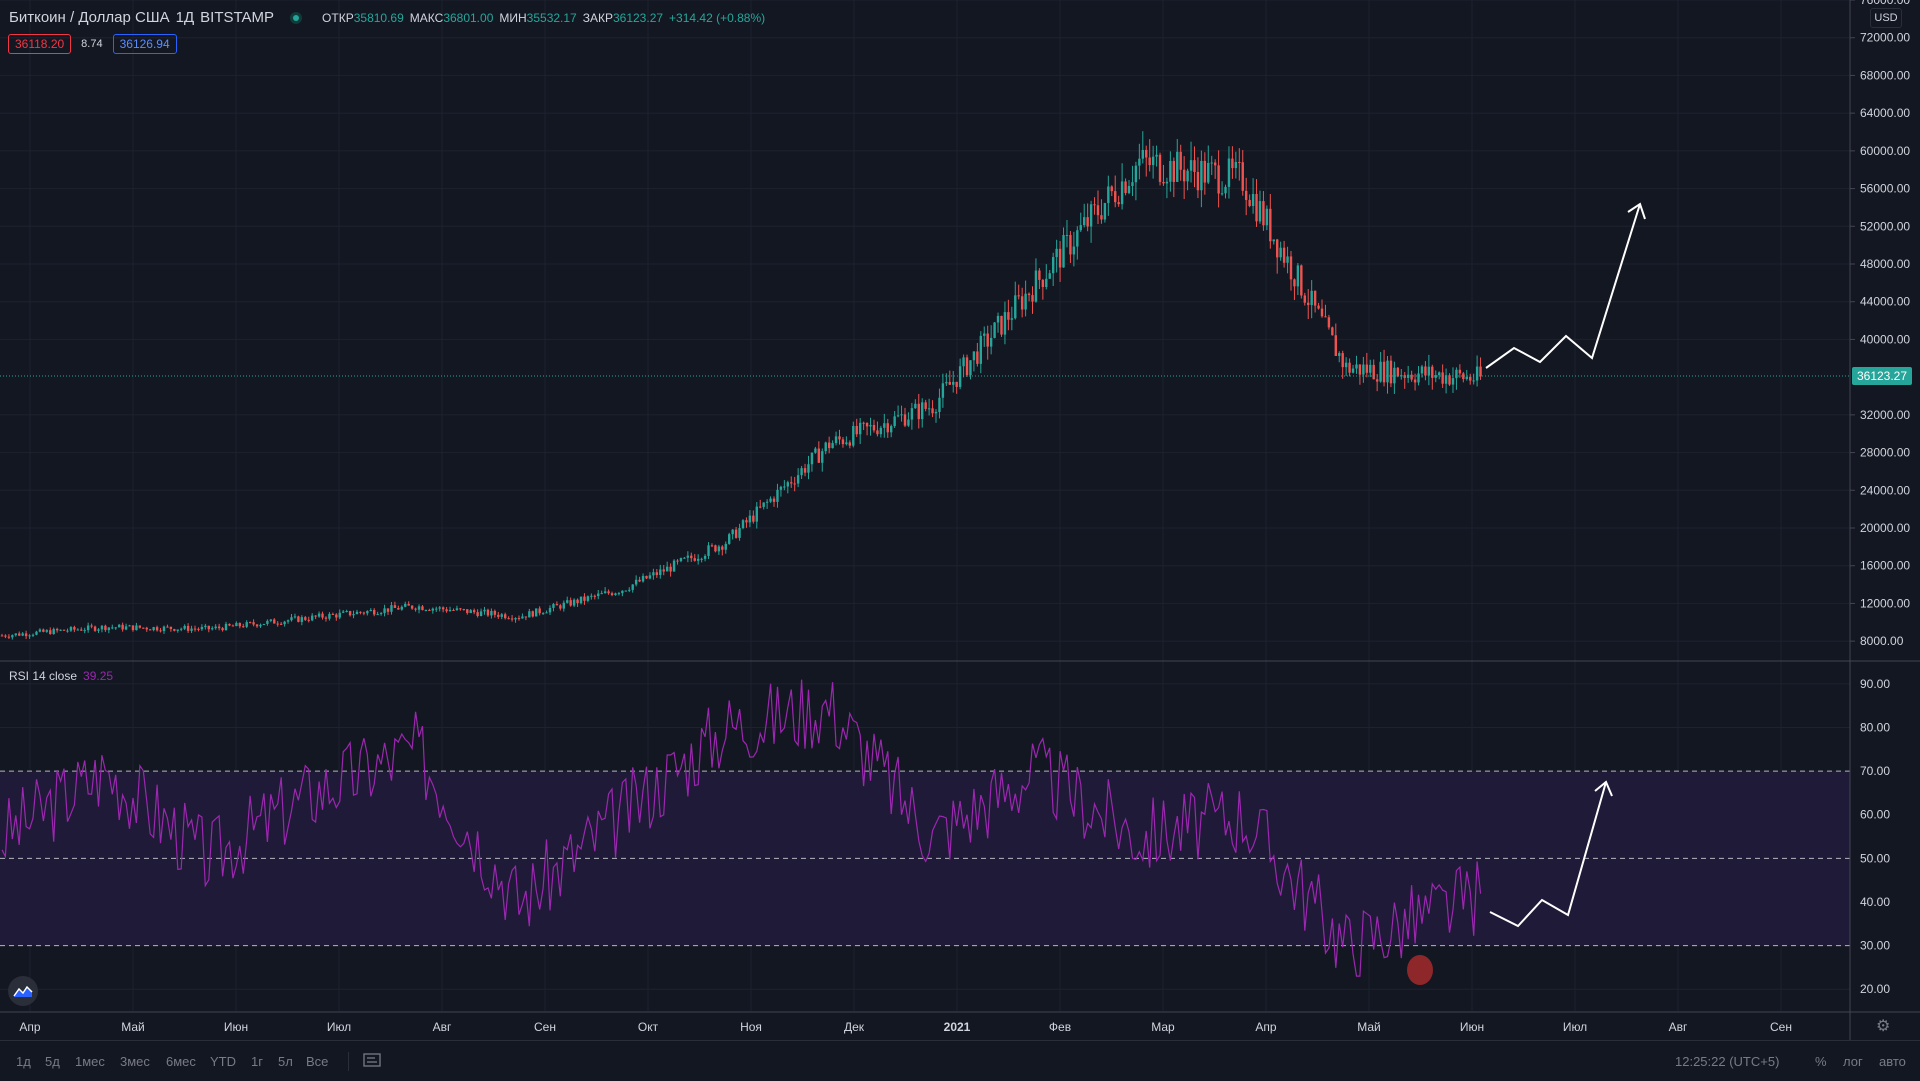 This screenshot has height=1081, width=1920. I want to click on percent-toggle: %, so click(1821, 1061).